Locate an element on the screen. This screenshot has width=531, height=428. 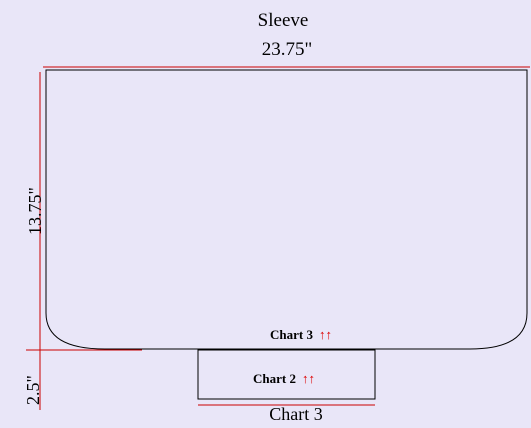
lower-chart-label: Chart 2 ↑↑ is located at coordinates (284, 378).